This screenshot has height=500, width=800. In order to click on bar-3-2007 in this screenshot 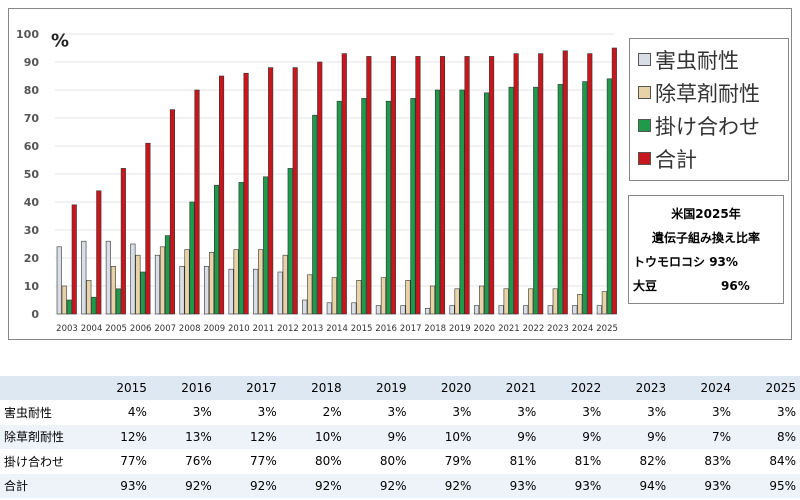, I will do `click(172, 212)`.